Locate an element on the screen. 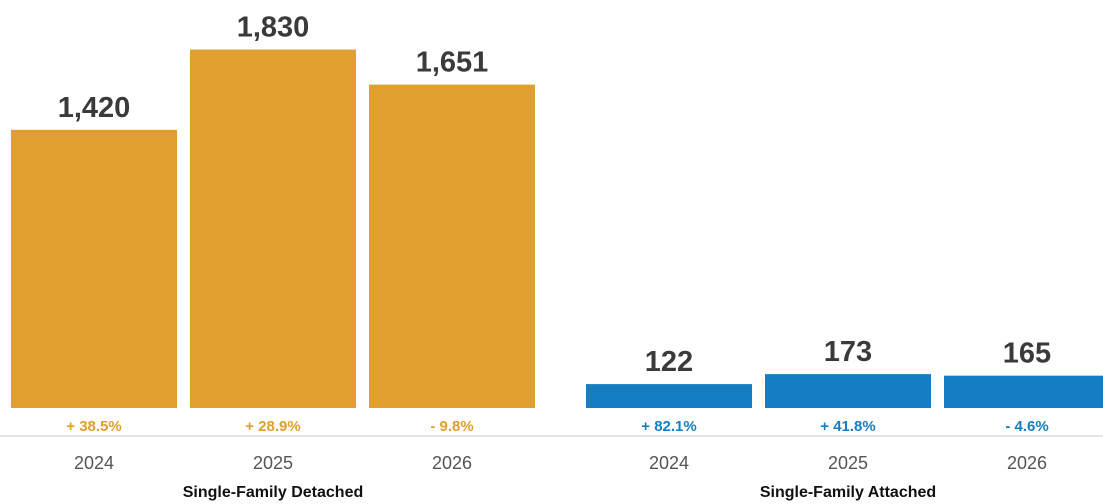 The image size is (1103, 504). tick-label-1-0: 2024 is located at coordinates (669, 463).